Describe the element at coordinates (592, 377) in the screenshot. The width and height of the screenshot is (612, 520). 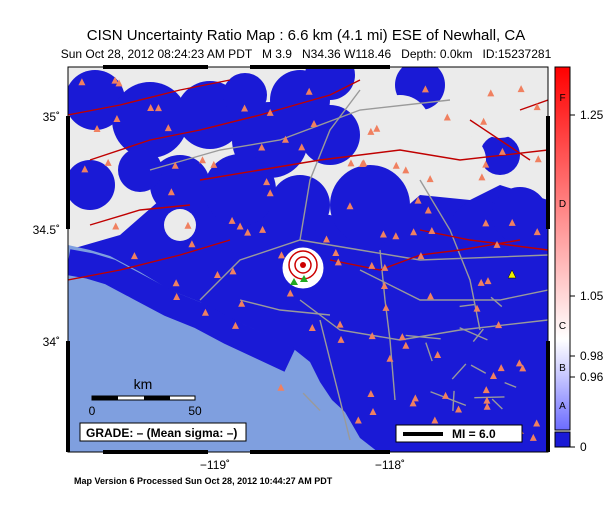
I see `colorbar-tick-label: 0.96` at that location.